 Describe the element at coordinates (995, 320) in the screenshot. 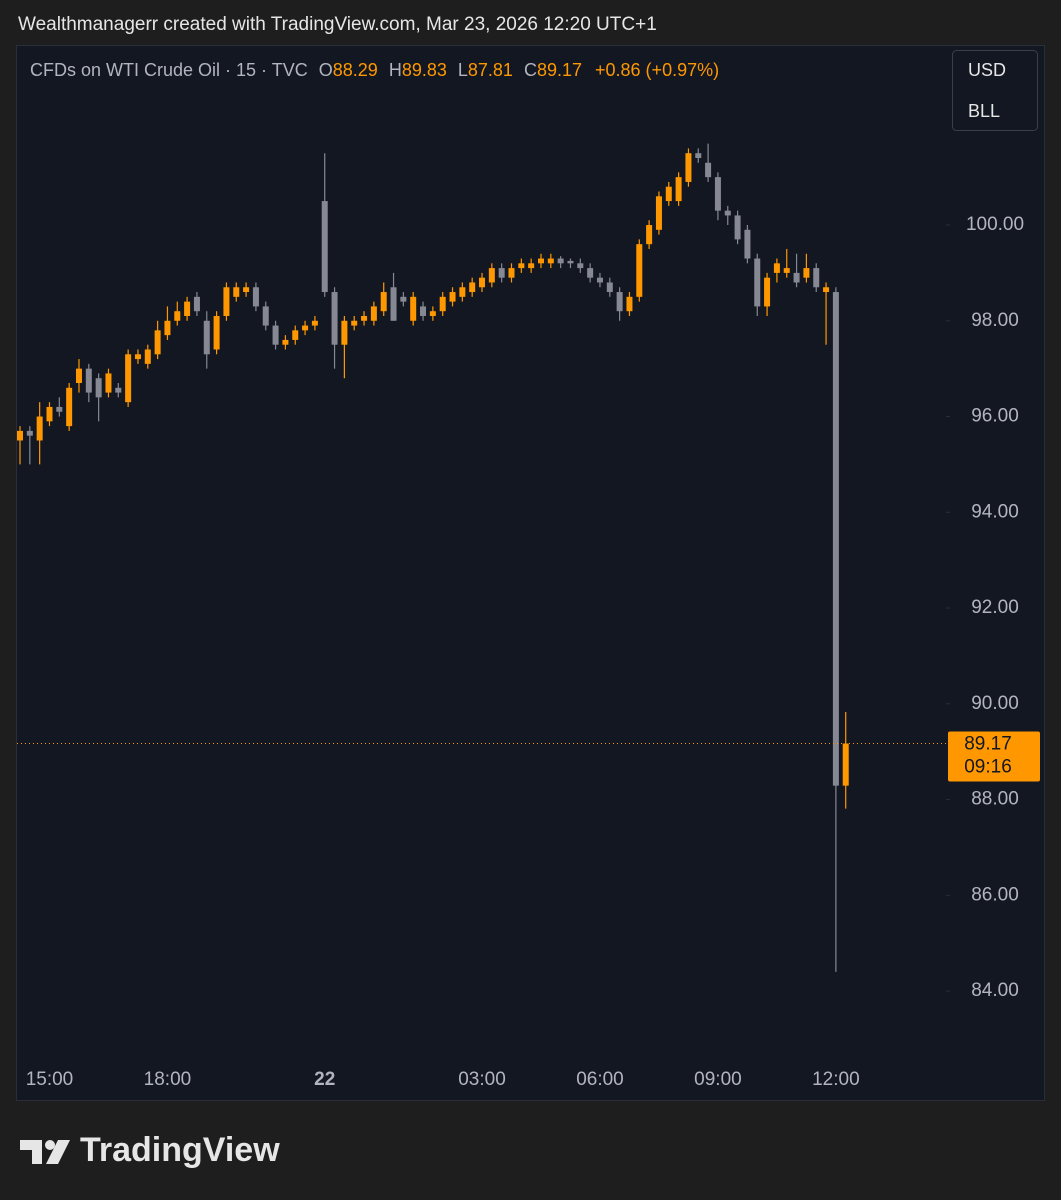

I see `y-tick-label: 98.00` at that location.